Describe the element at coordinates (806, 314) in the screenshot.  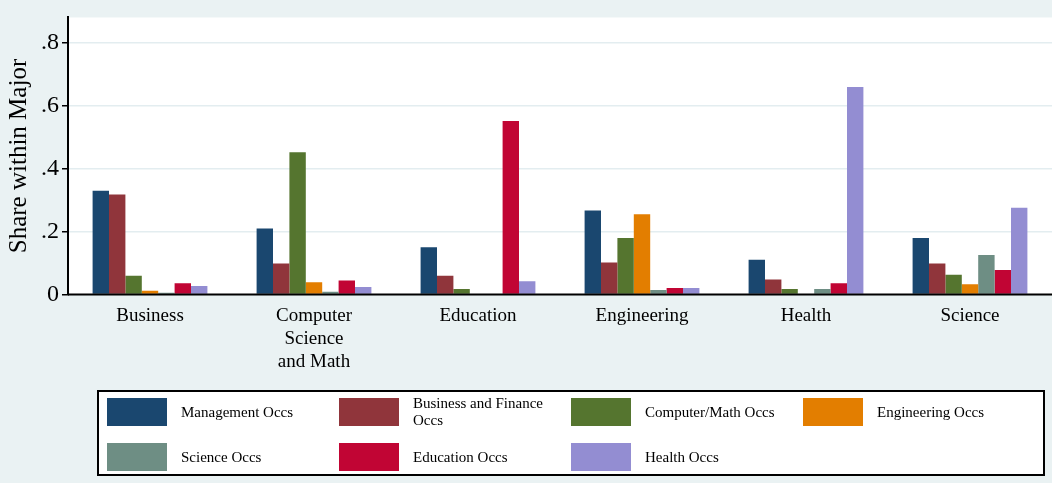
I see `x-tick-label: Health` at that location.